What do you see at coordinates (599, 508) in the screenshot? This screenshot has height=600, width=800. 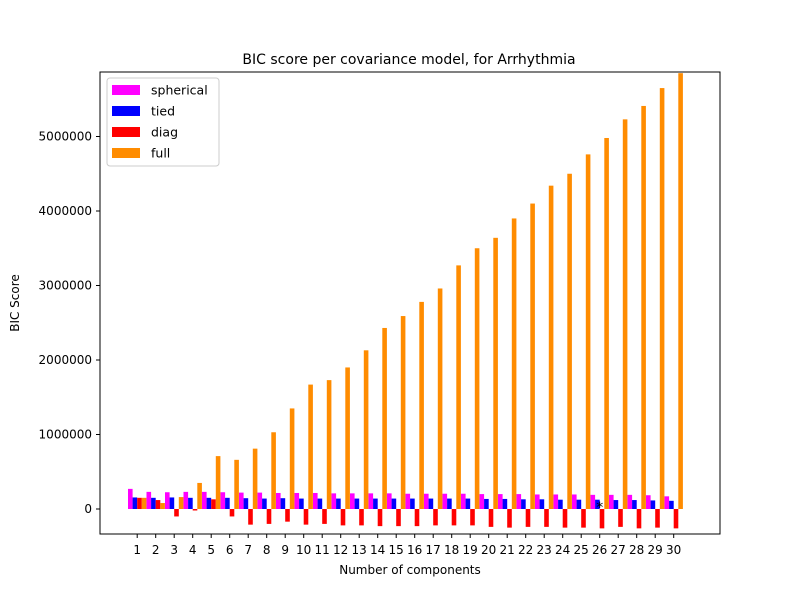 I see `best-model-marker: *` at bounding box center [599, 508].